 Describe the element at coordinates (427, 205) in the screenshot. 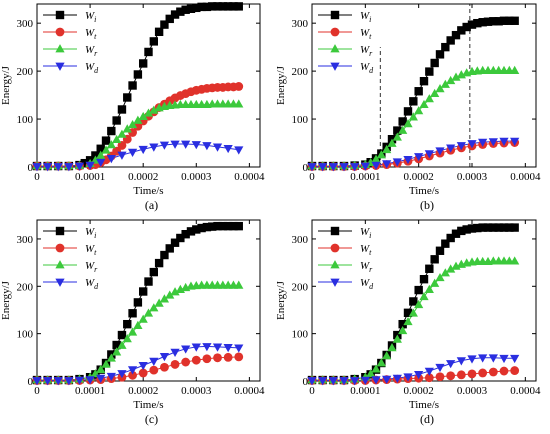

I see `panel-label: (b)` at that location.